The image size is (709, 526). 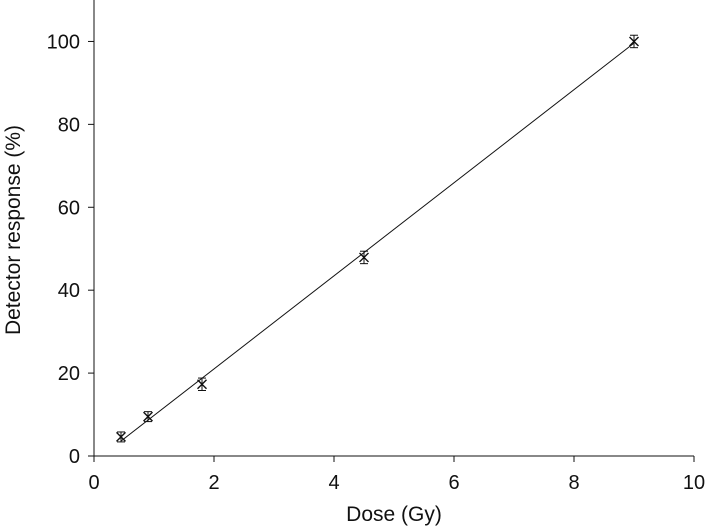 I want to click on y-tick-label: 60, so click(x=69, y=208).